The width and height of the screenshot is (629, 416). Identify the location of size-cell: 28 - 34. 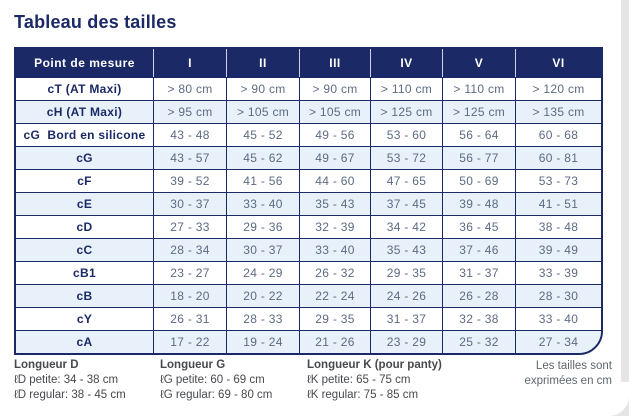
(190, 249).